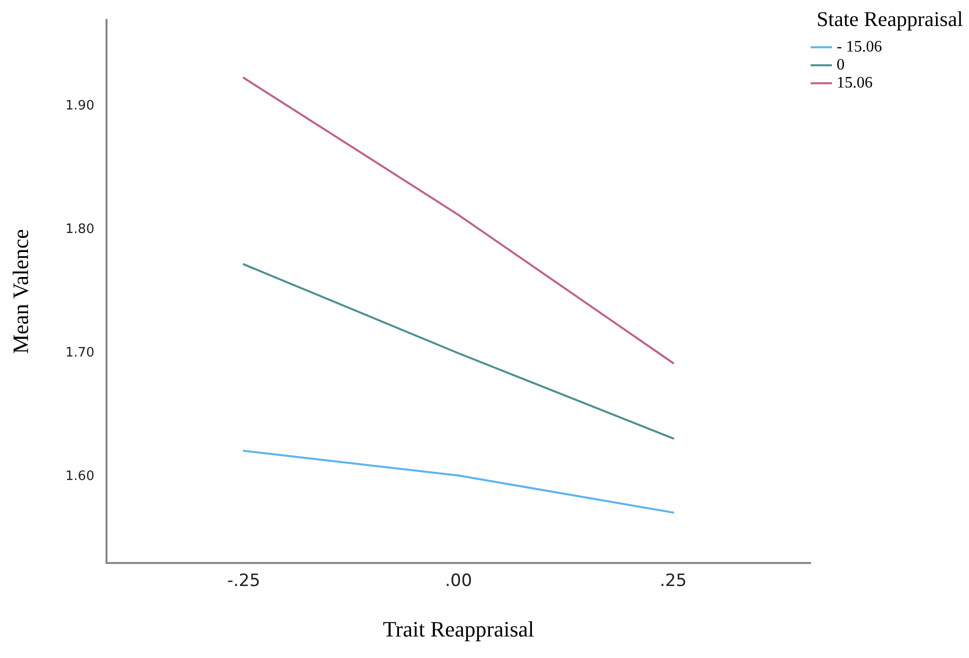  Describe the element at coordinates (79, 476) in the screenshot. I see `y-tick-label: 1.60` at that location.